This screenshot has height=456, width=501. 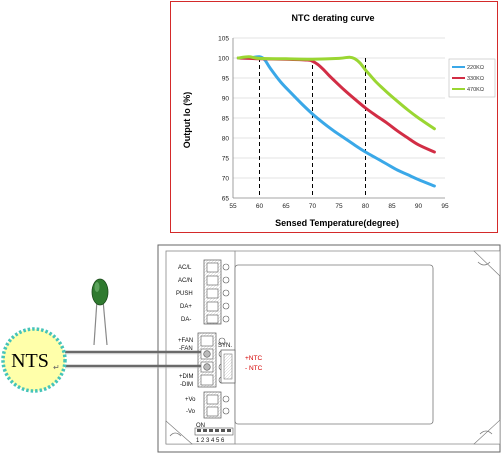 I want to click on terminal-label-push: PUSH, so click(x=184, y=294).